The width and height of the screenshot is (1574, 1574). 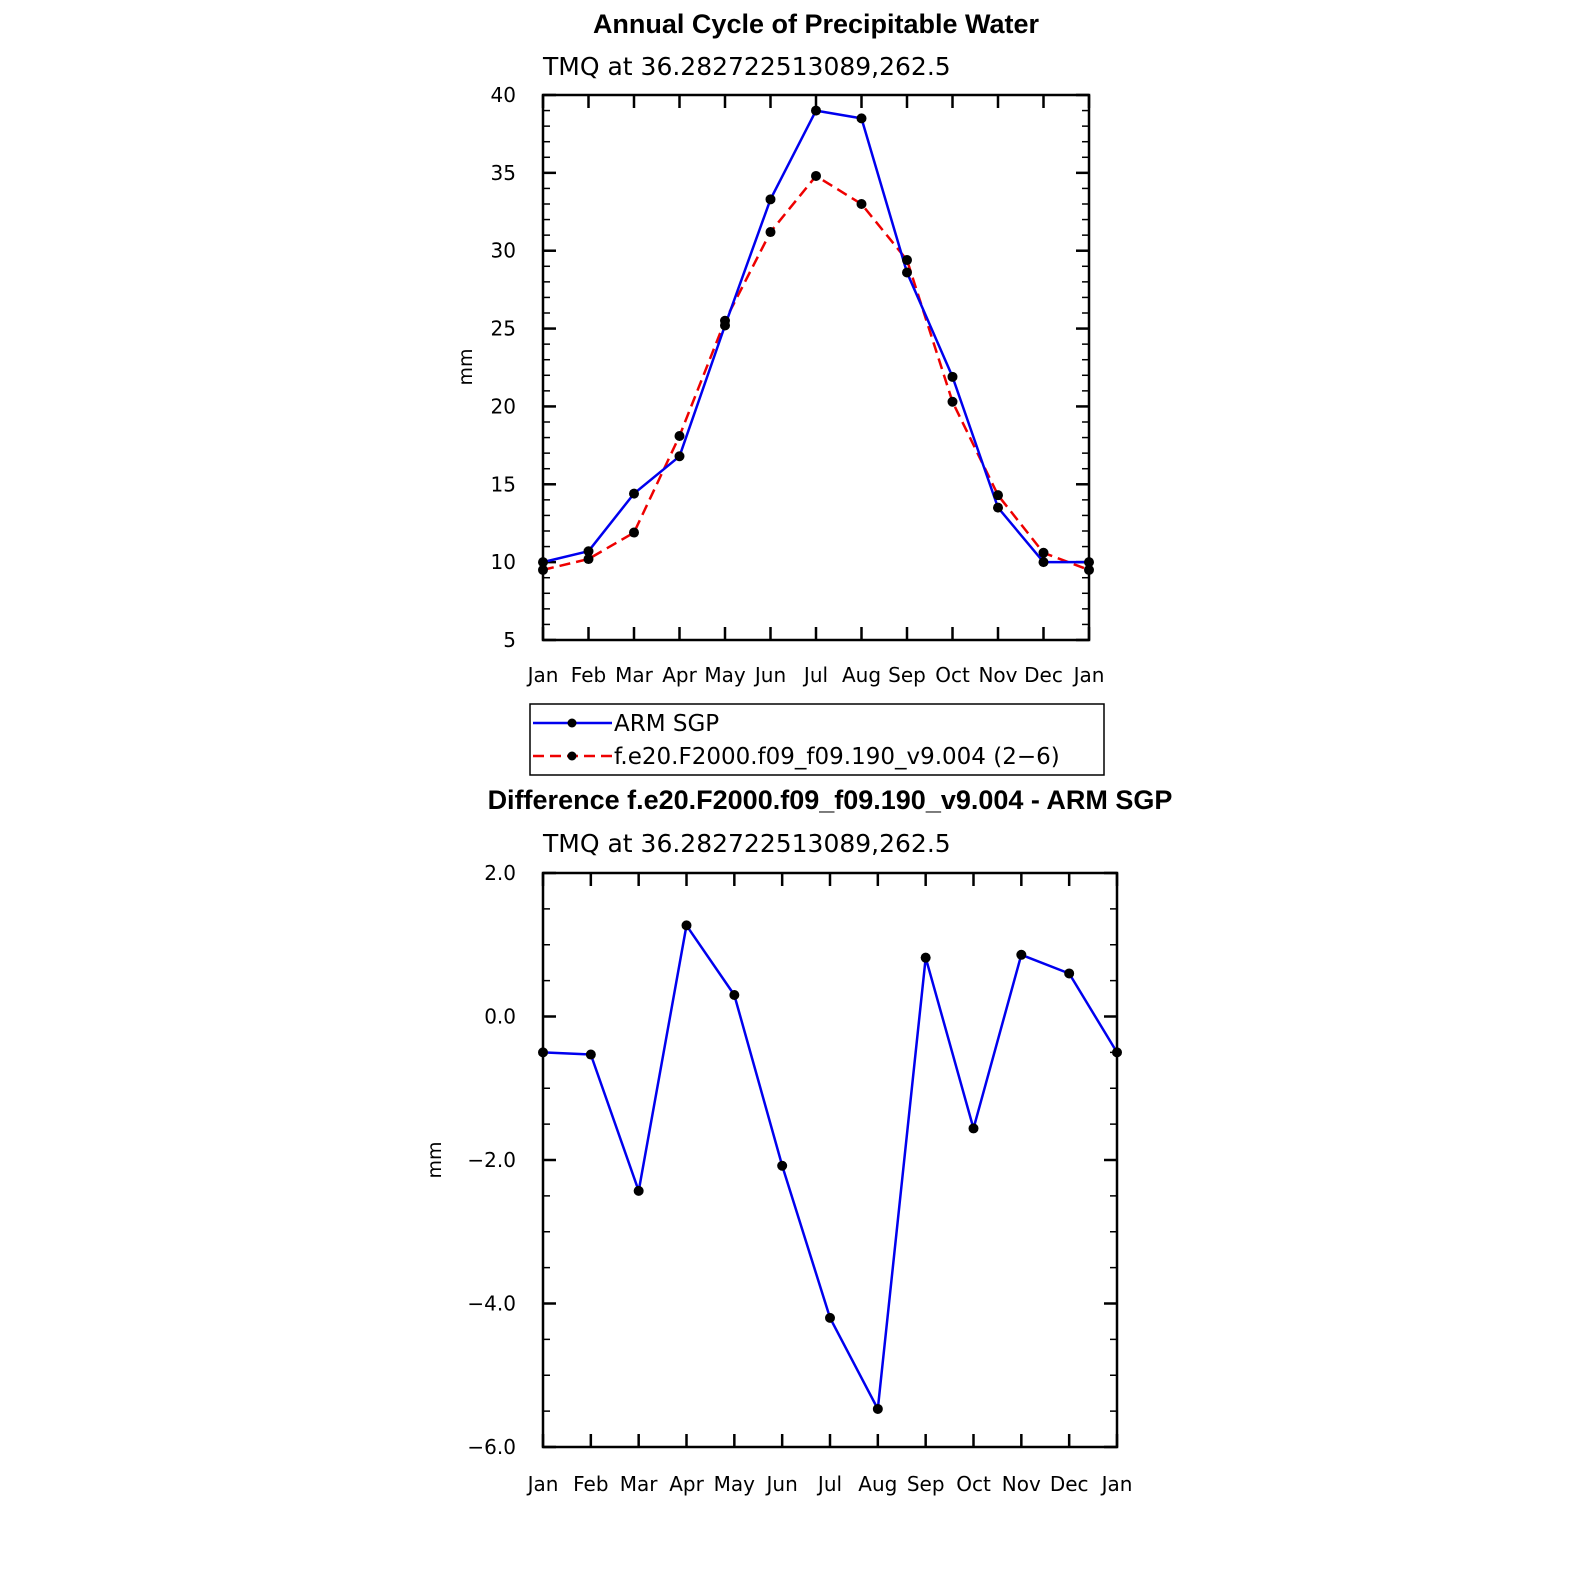 I want to click on chart1-xtick-label: Feb, so click(x=588, y=675).